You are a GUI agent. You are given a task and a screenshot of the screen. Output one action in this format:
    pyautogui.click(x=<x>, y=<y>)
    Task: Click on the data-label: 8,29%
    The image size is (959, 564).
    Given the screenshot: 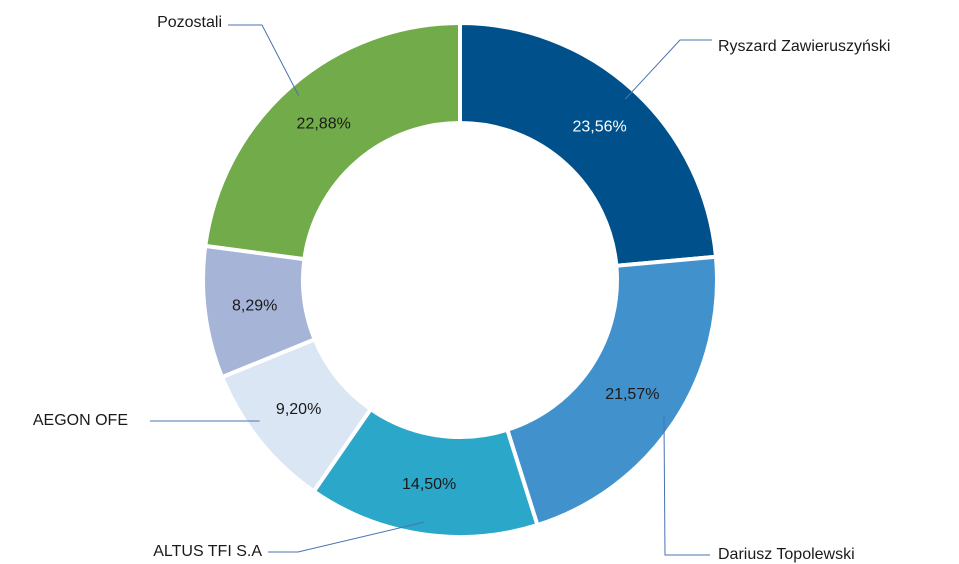 What is the action you would take?
    pyautogui.click(x=254, y=305)
    